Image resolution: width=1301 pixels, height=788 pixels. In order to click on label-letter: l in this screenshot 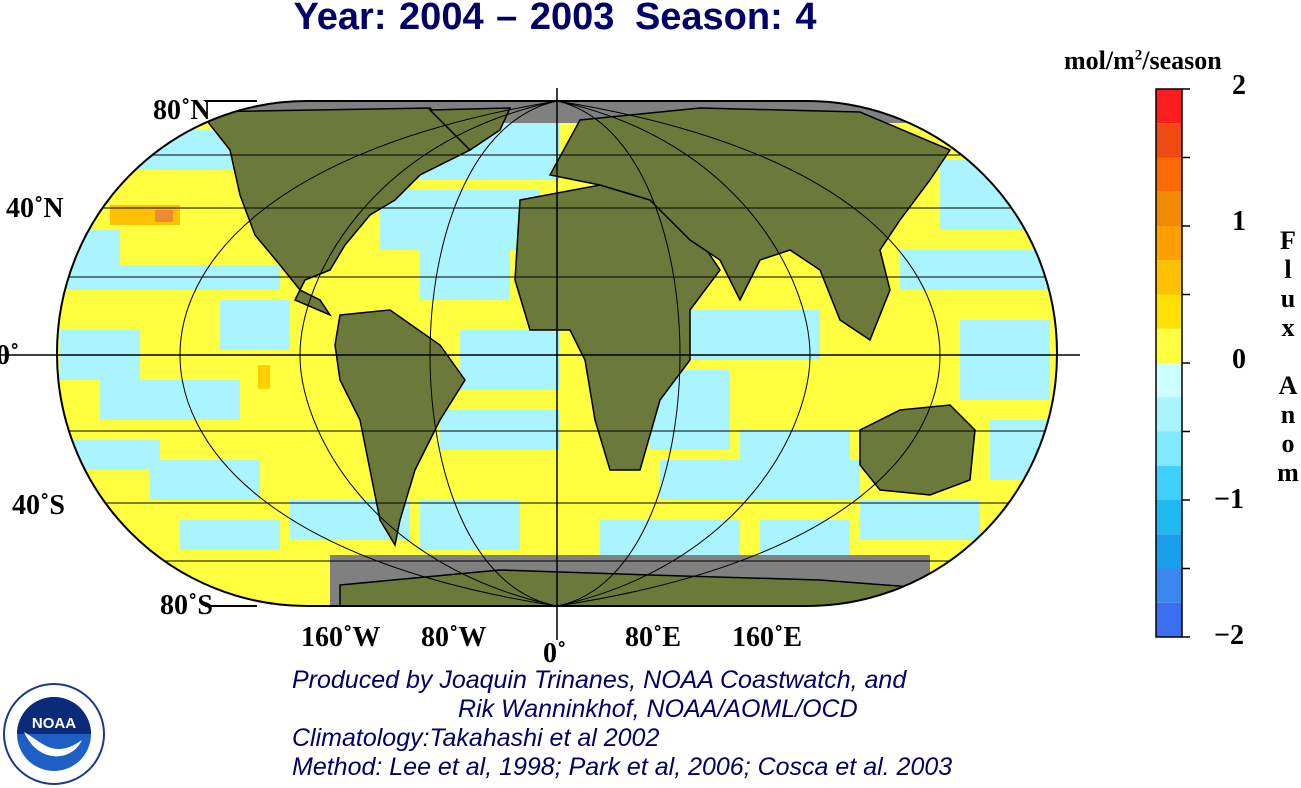, I will do `click(1288, 269)`.